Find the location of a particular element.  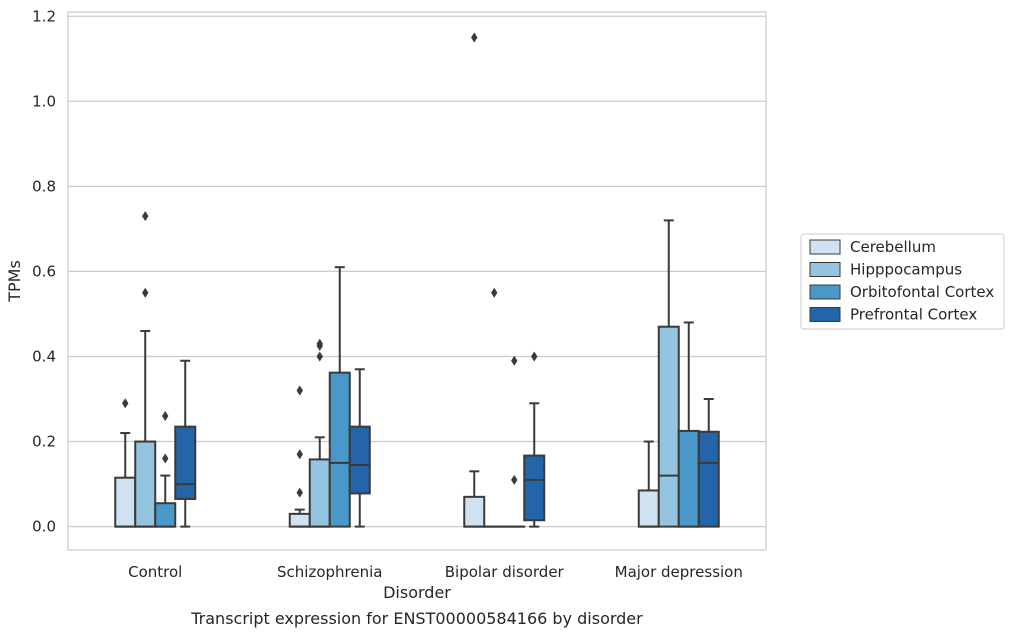

y-tick-label: 0.4 is located at coordinates (44, 356).